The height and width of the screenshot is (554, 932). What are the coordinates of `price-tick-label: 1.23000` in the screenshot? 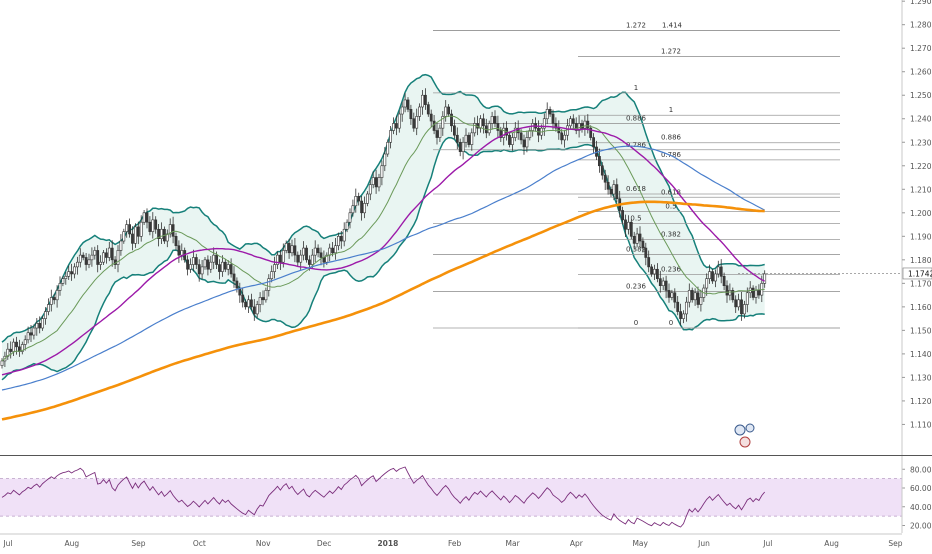 It's located at (921, 142).